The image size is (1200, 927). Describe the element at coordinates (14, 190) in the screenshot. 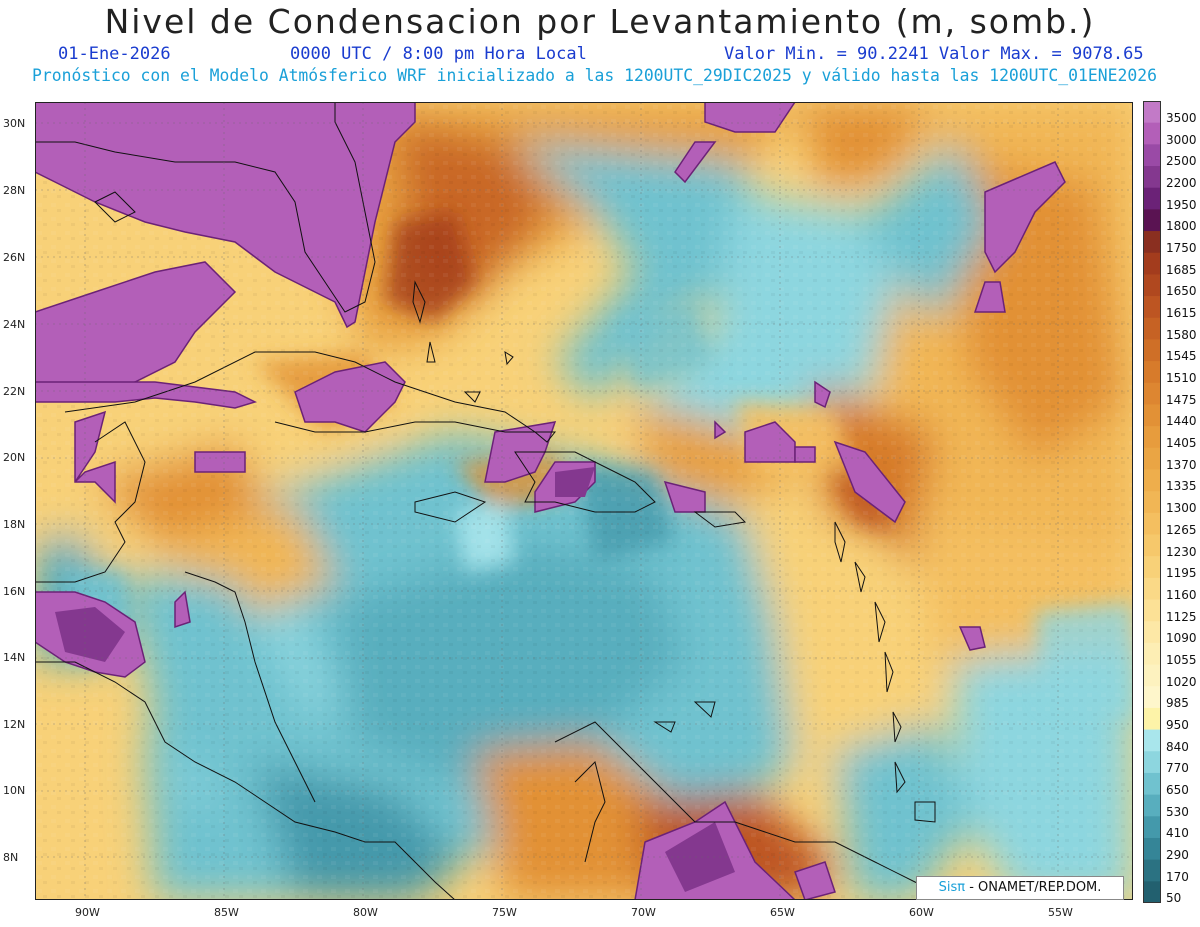

I see `lat-label: 28N` at that location.